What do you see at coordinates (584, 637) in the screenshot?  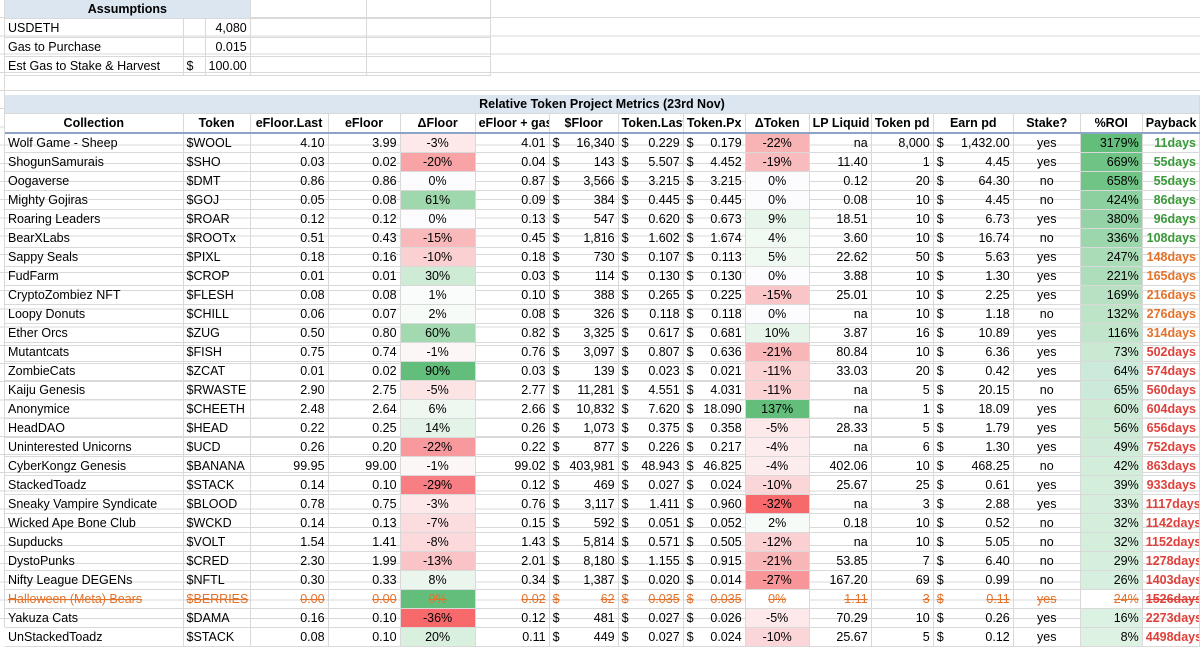 I see `usd-floor-cell: $449` at bounding box center [584, 637].